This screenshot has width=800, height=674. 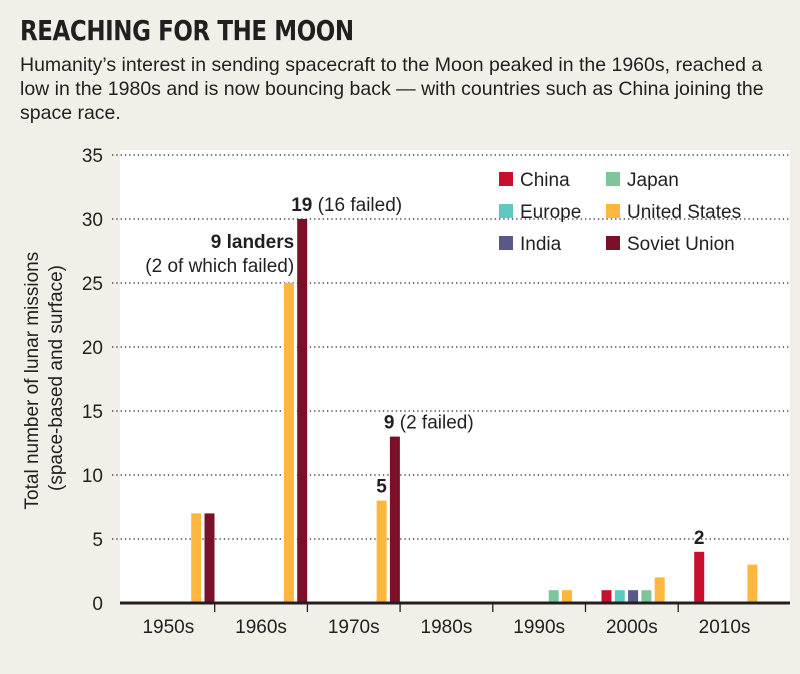 I want to click on legend-label: Japan, so click(x=653, y=180).